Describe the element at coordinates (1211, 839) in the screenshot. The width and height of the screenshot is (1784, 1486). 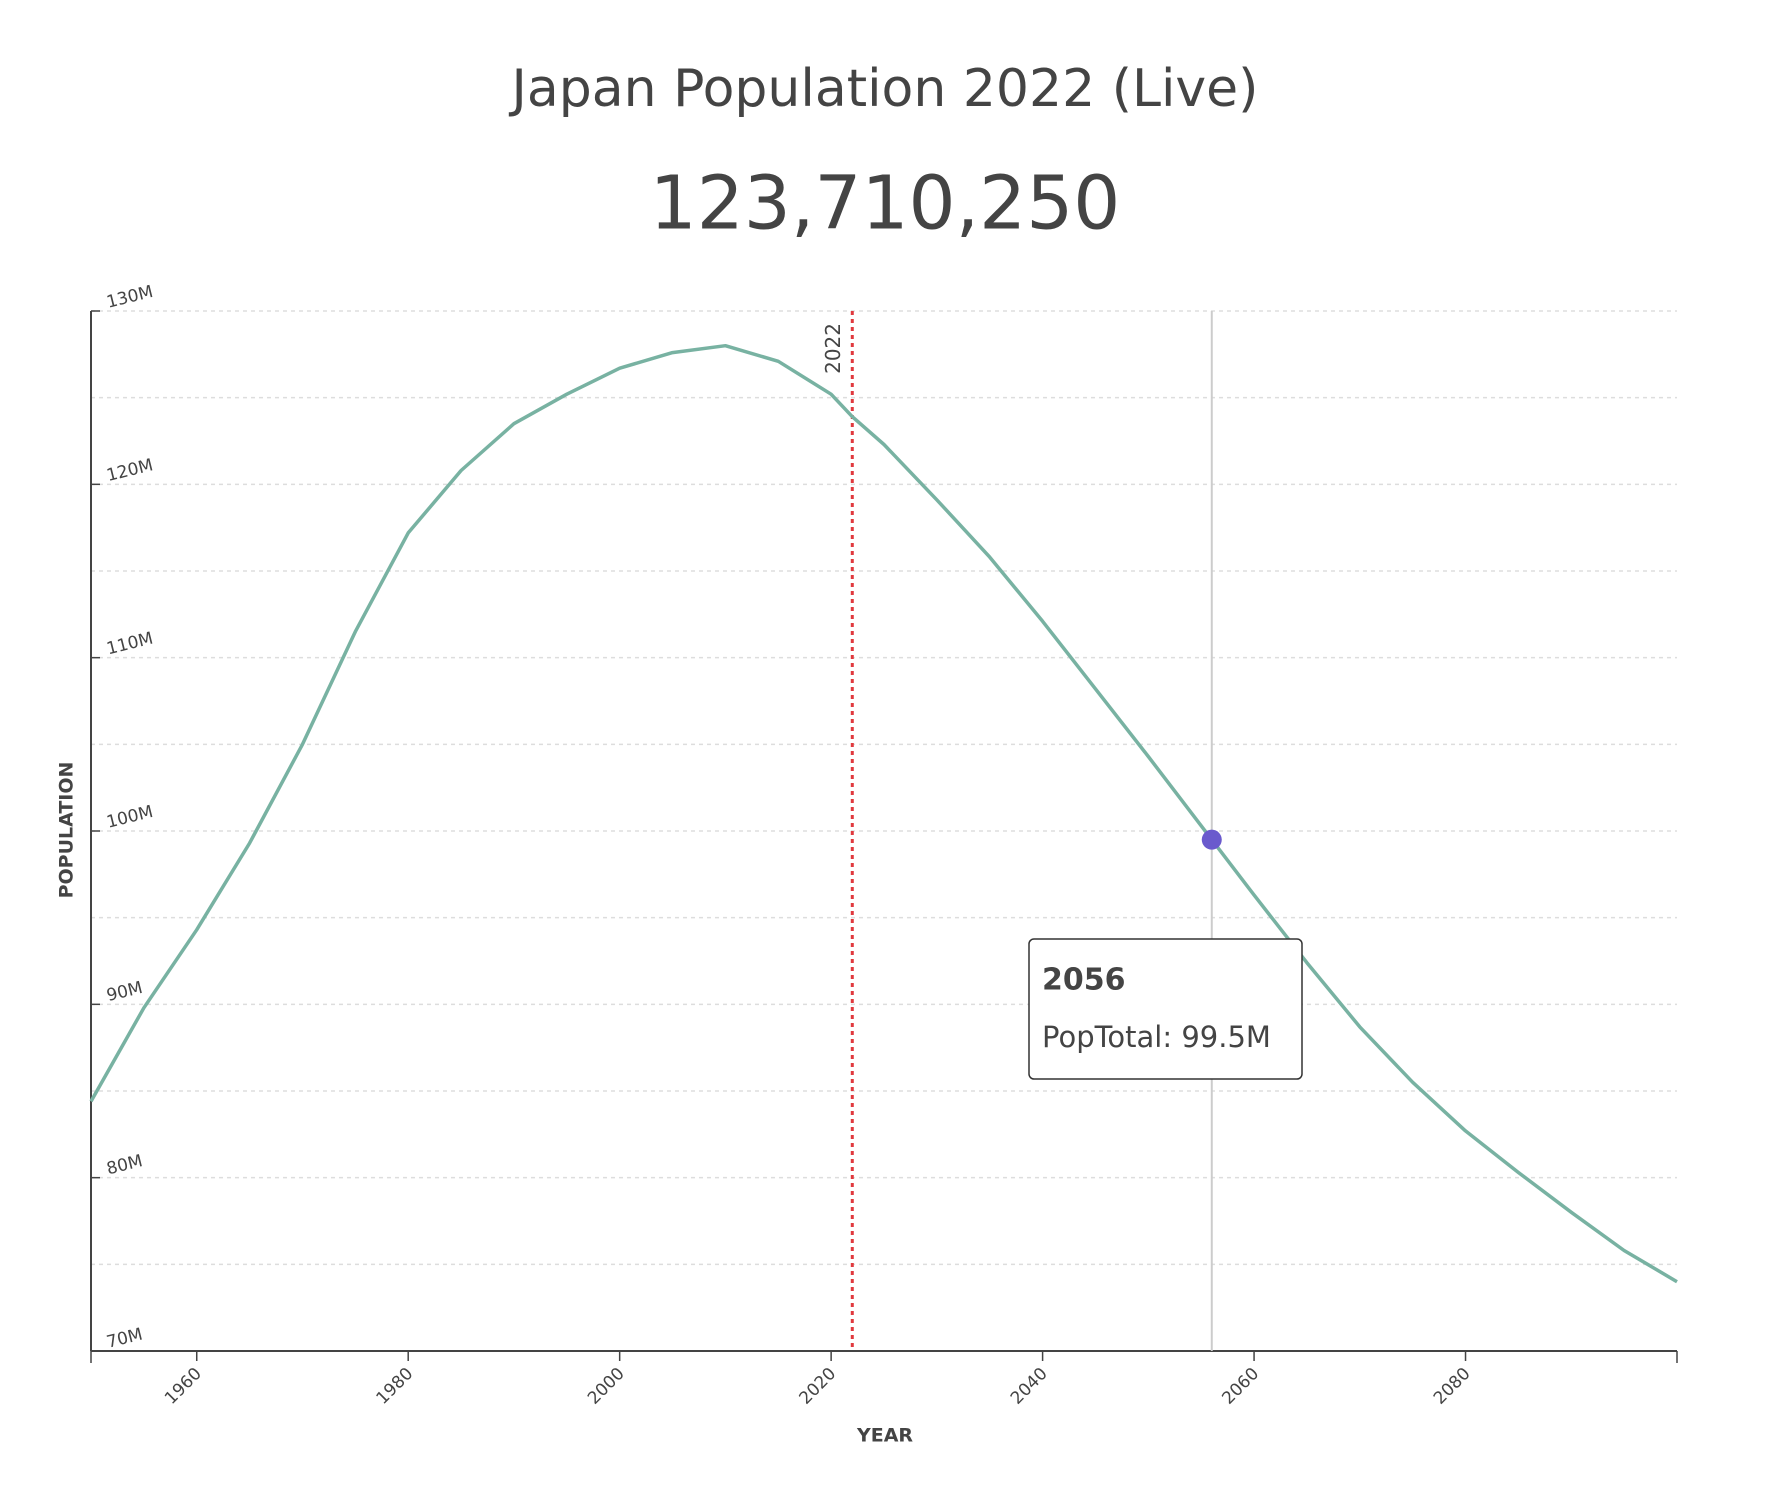
I see `hover-dot` at that location.